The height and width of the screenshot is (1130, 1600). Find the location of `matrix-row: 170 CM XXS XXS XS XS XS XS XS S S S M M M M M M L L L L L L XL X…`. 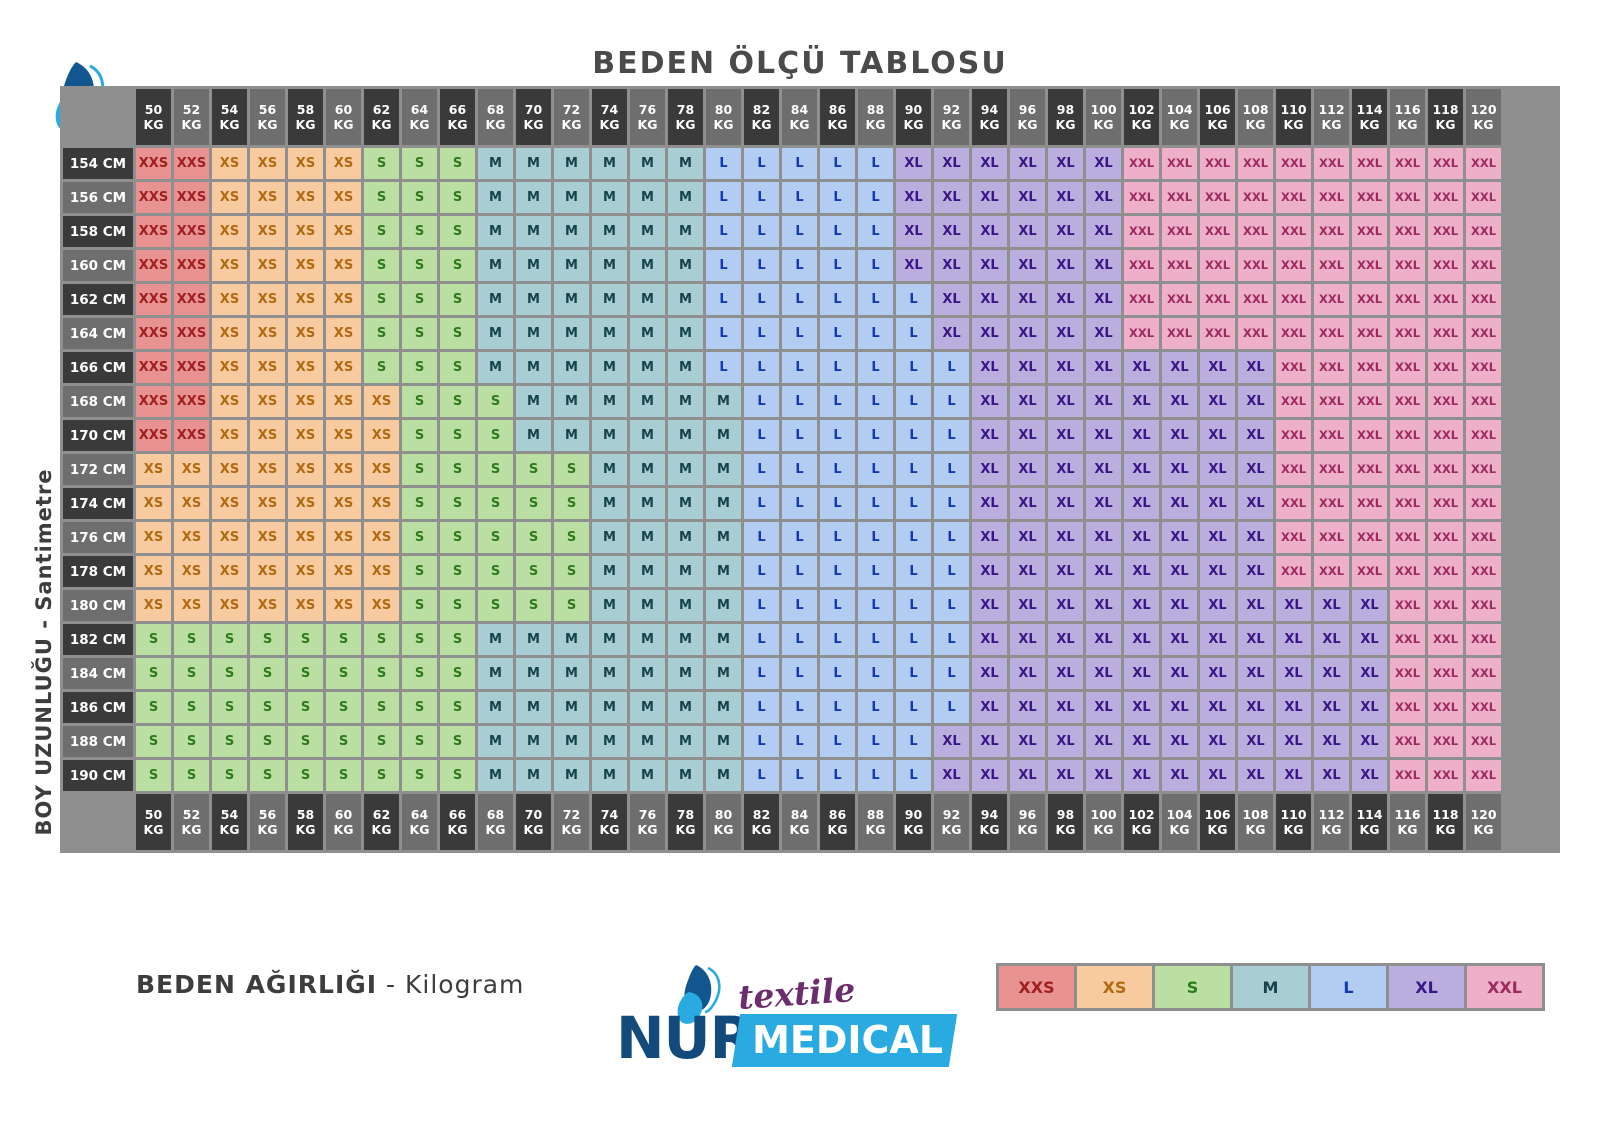

matrix-row: 170 CM XXS XXS XS XS XS XS XS S S S M M M M M M L L L L L L XL X… is located at coordinates (782, 435).